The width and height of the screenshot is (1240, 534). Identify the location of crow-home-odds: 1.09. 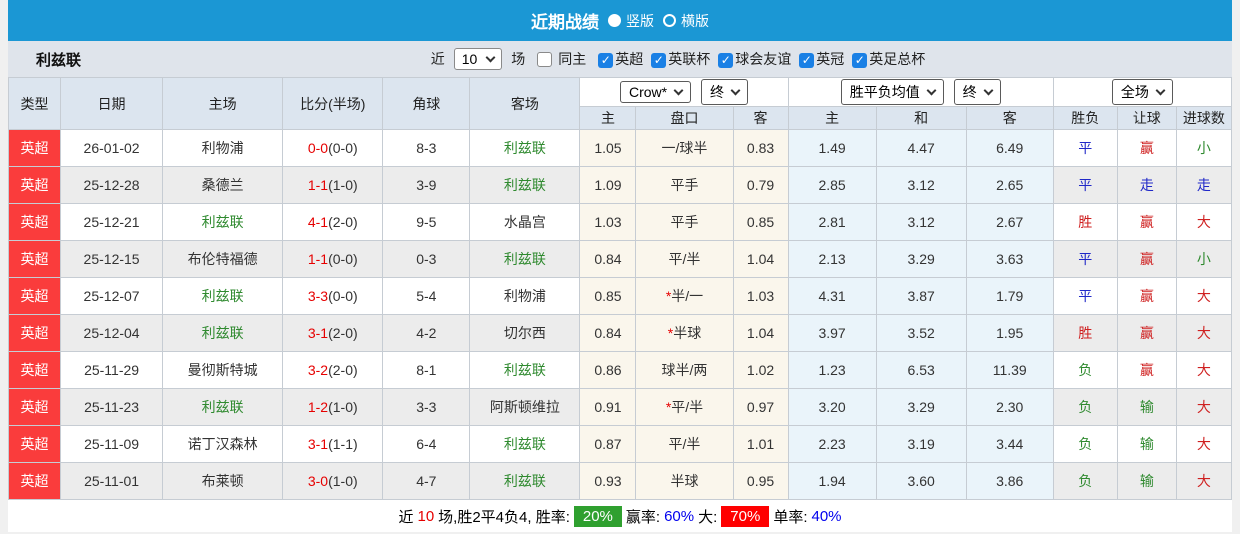
(608, 185).